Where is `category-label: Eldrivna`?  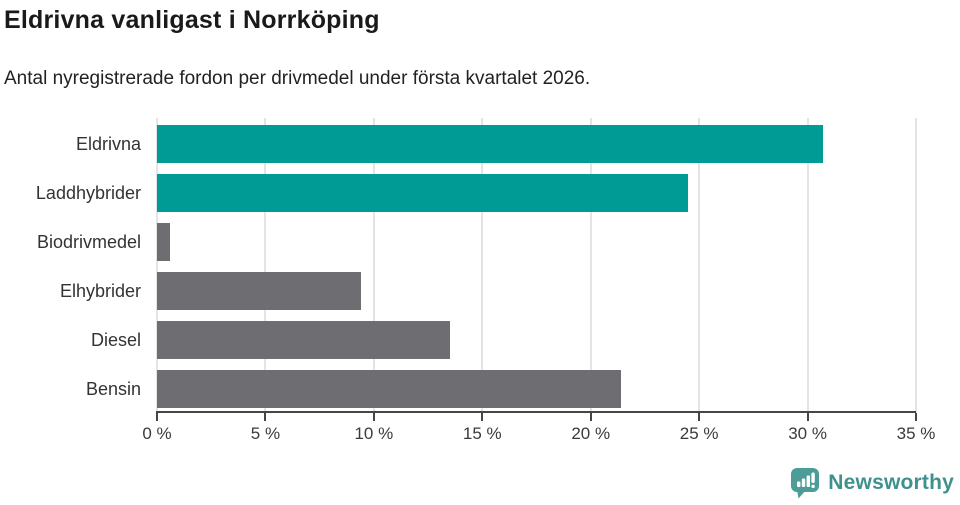
category-label: Eldrivna is located at coordinates (108, 144).